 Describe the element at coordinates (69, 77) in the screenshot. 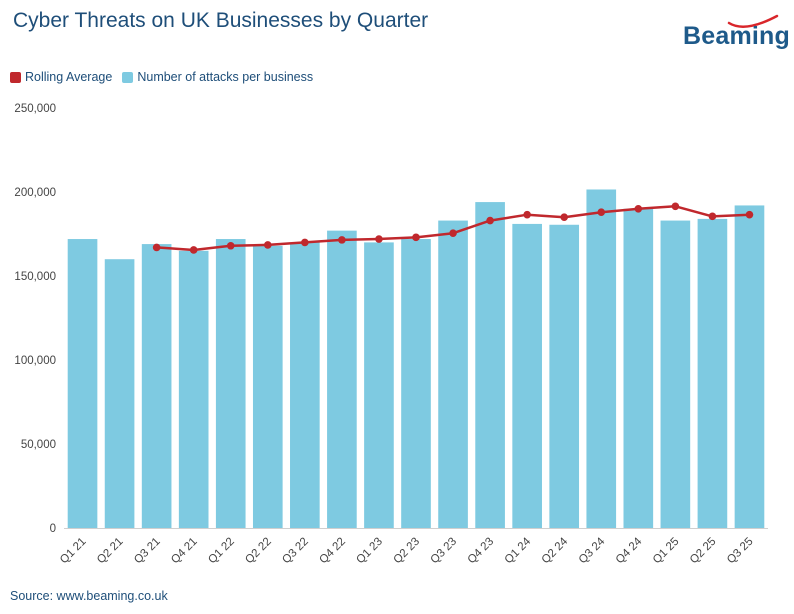

I see `legend-label-rolling-average: Rolling Average` at that location.